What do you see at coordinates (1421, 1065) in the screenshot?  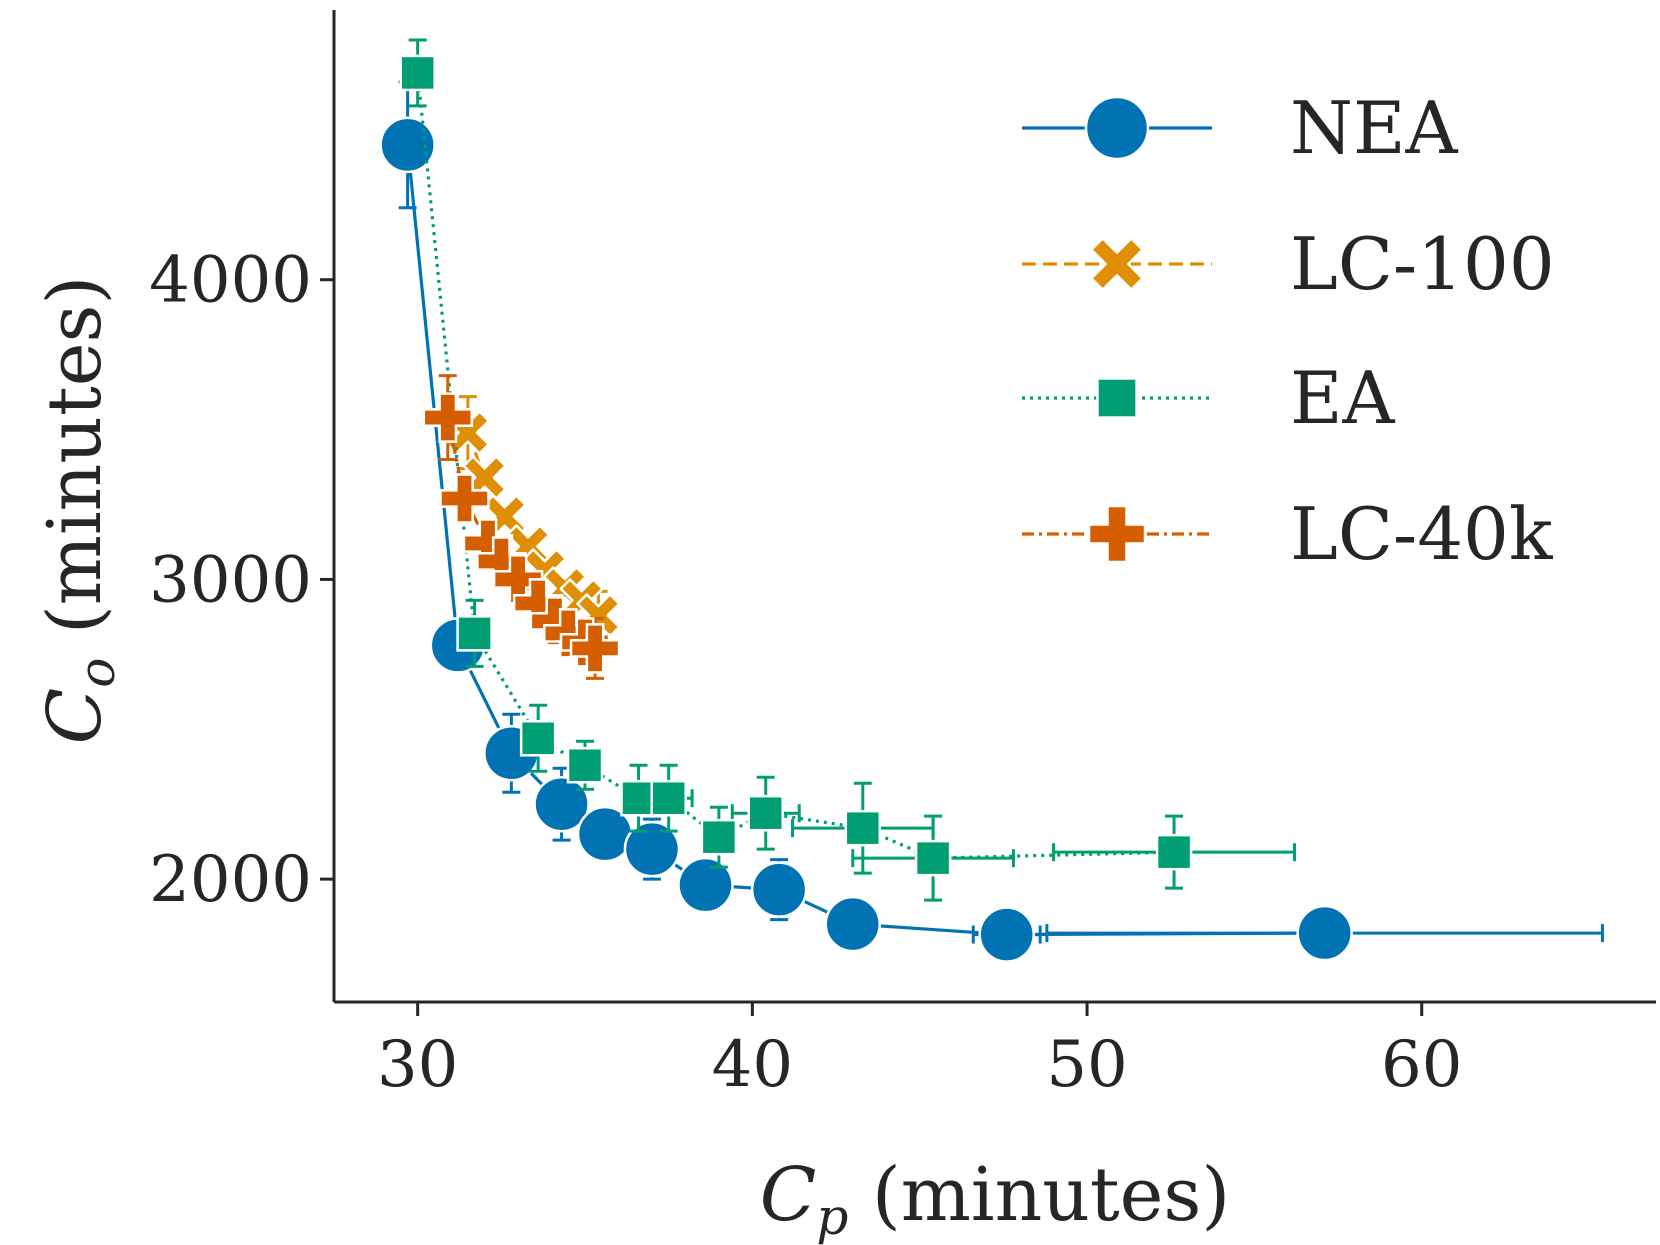 I see `x-tick-label: 60` at bounding box center [1421, 1065].